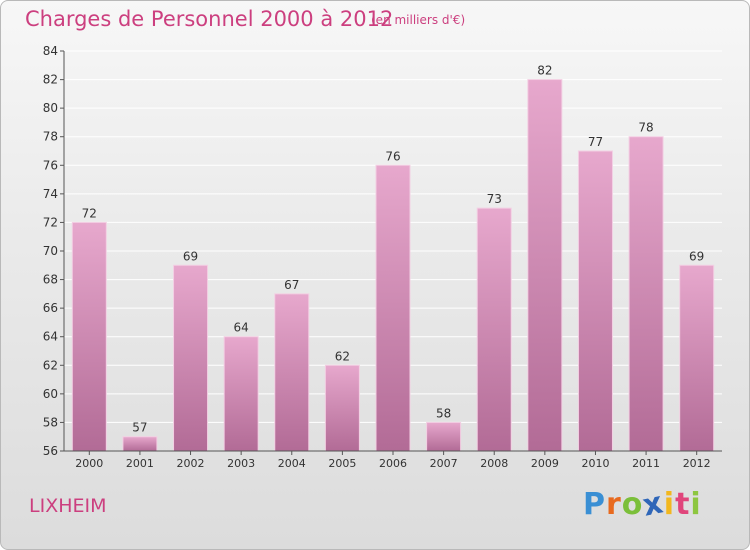 This screenshot has width=750, height=550. I want to click on bar-value-label: 67, so click(291, 285).